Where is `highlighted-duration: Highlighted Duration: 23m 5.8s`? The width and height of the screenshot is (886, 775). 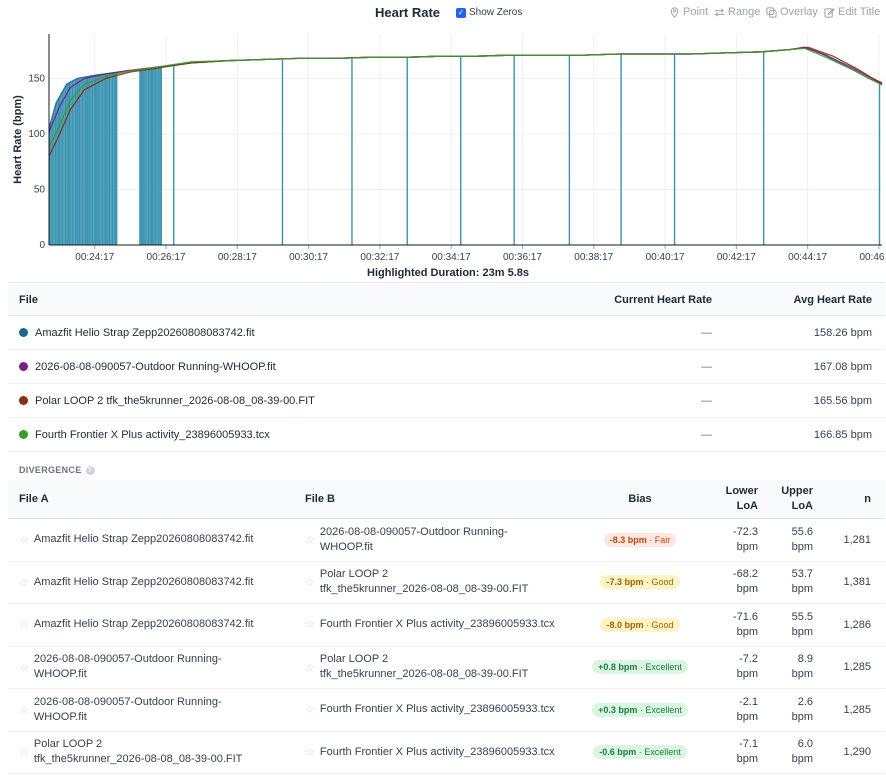 highlighted-duration: Highlighted Duration: 23m 5.8s is located at coordinates (448, 273).